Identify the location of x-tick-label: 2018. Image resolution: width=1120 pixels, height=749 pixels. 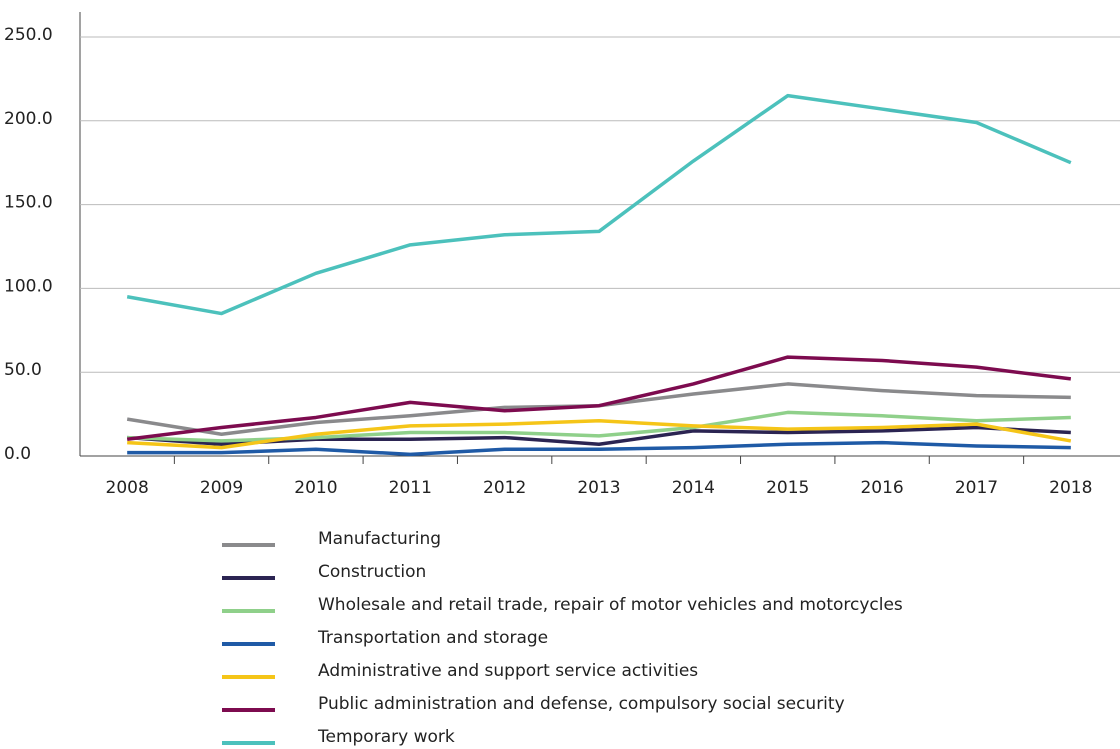
(1070, 488).